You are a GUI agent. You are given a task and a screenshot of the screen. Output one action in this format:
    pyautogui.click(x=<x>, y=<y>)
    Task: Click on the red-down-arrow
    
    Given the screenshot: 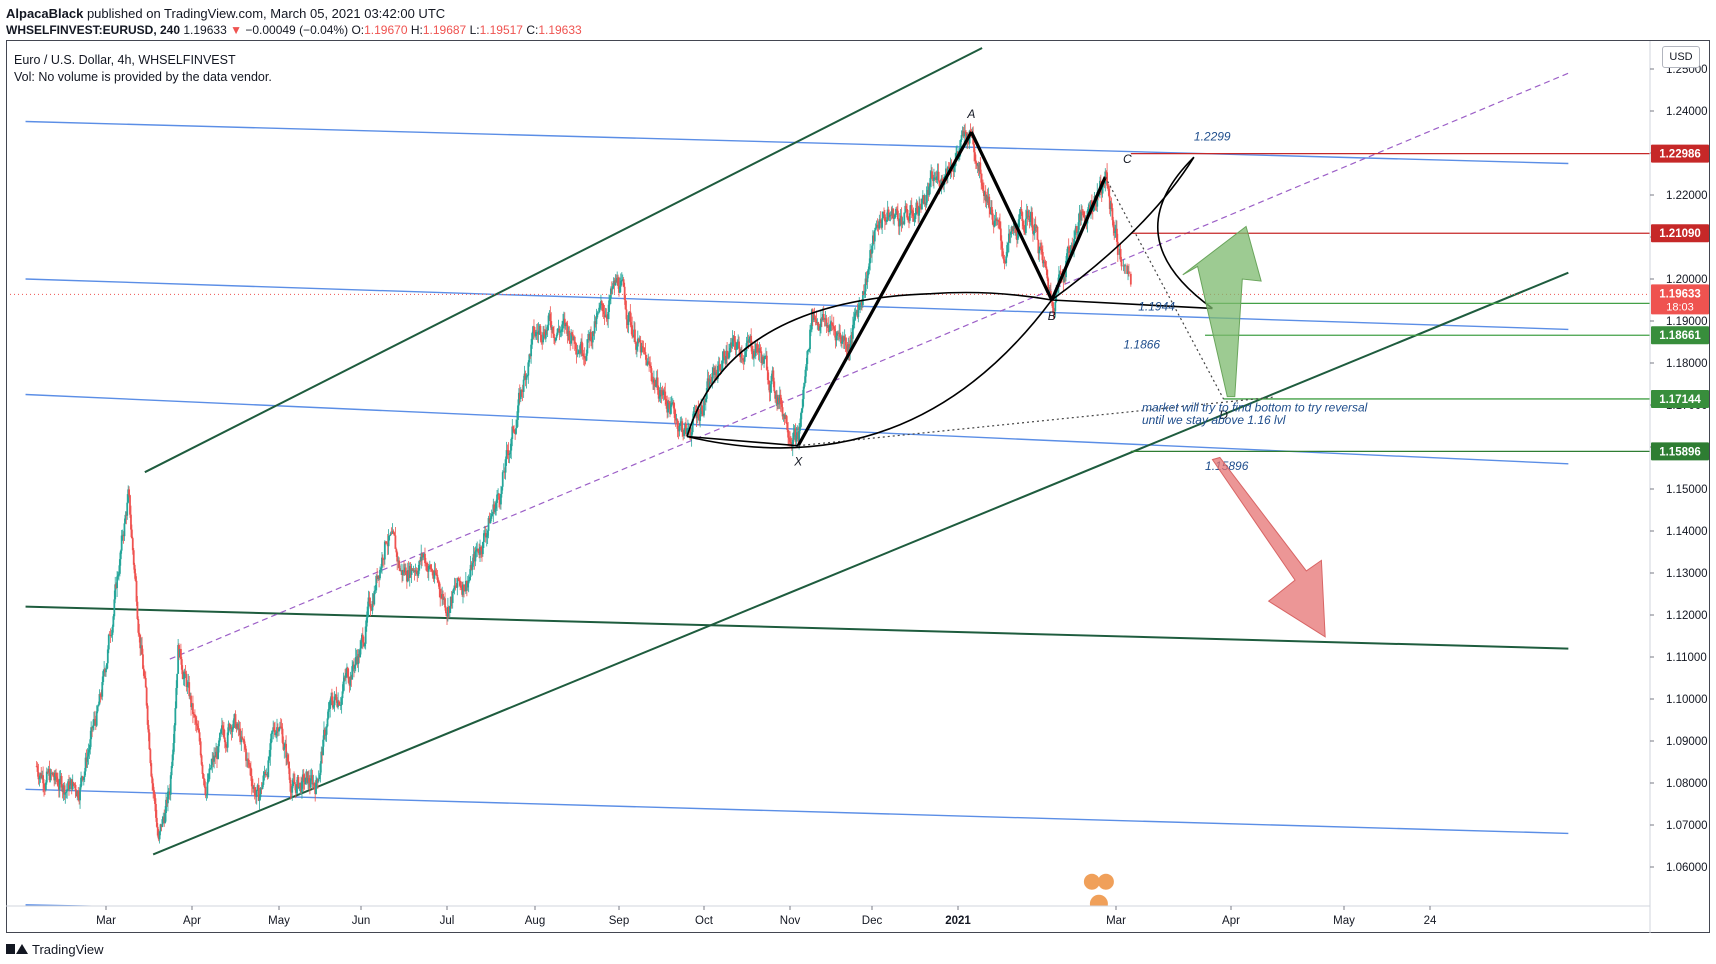 What is the action you would take?
    pyautogui.click(x=1268, y=547)
    